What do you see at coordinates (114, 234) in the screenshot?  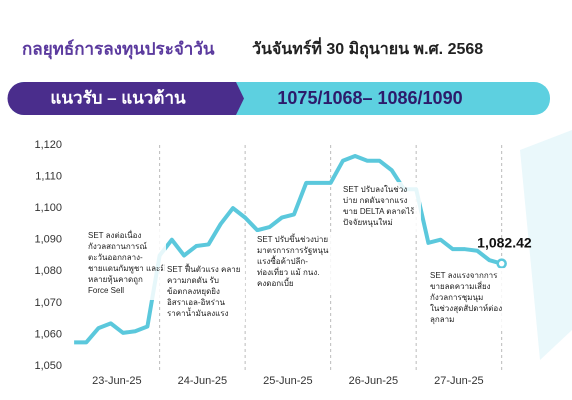 I see `annotation-text: SET ลงต่อเนื่อง` at bounding box center [114, 234].